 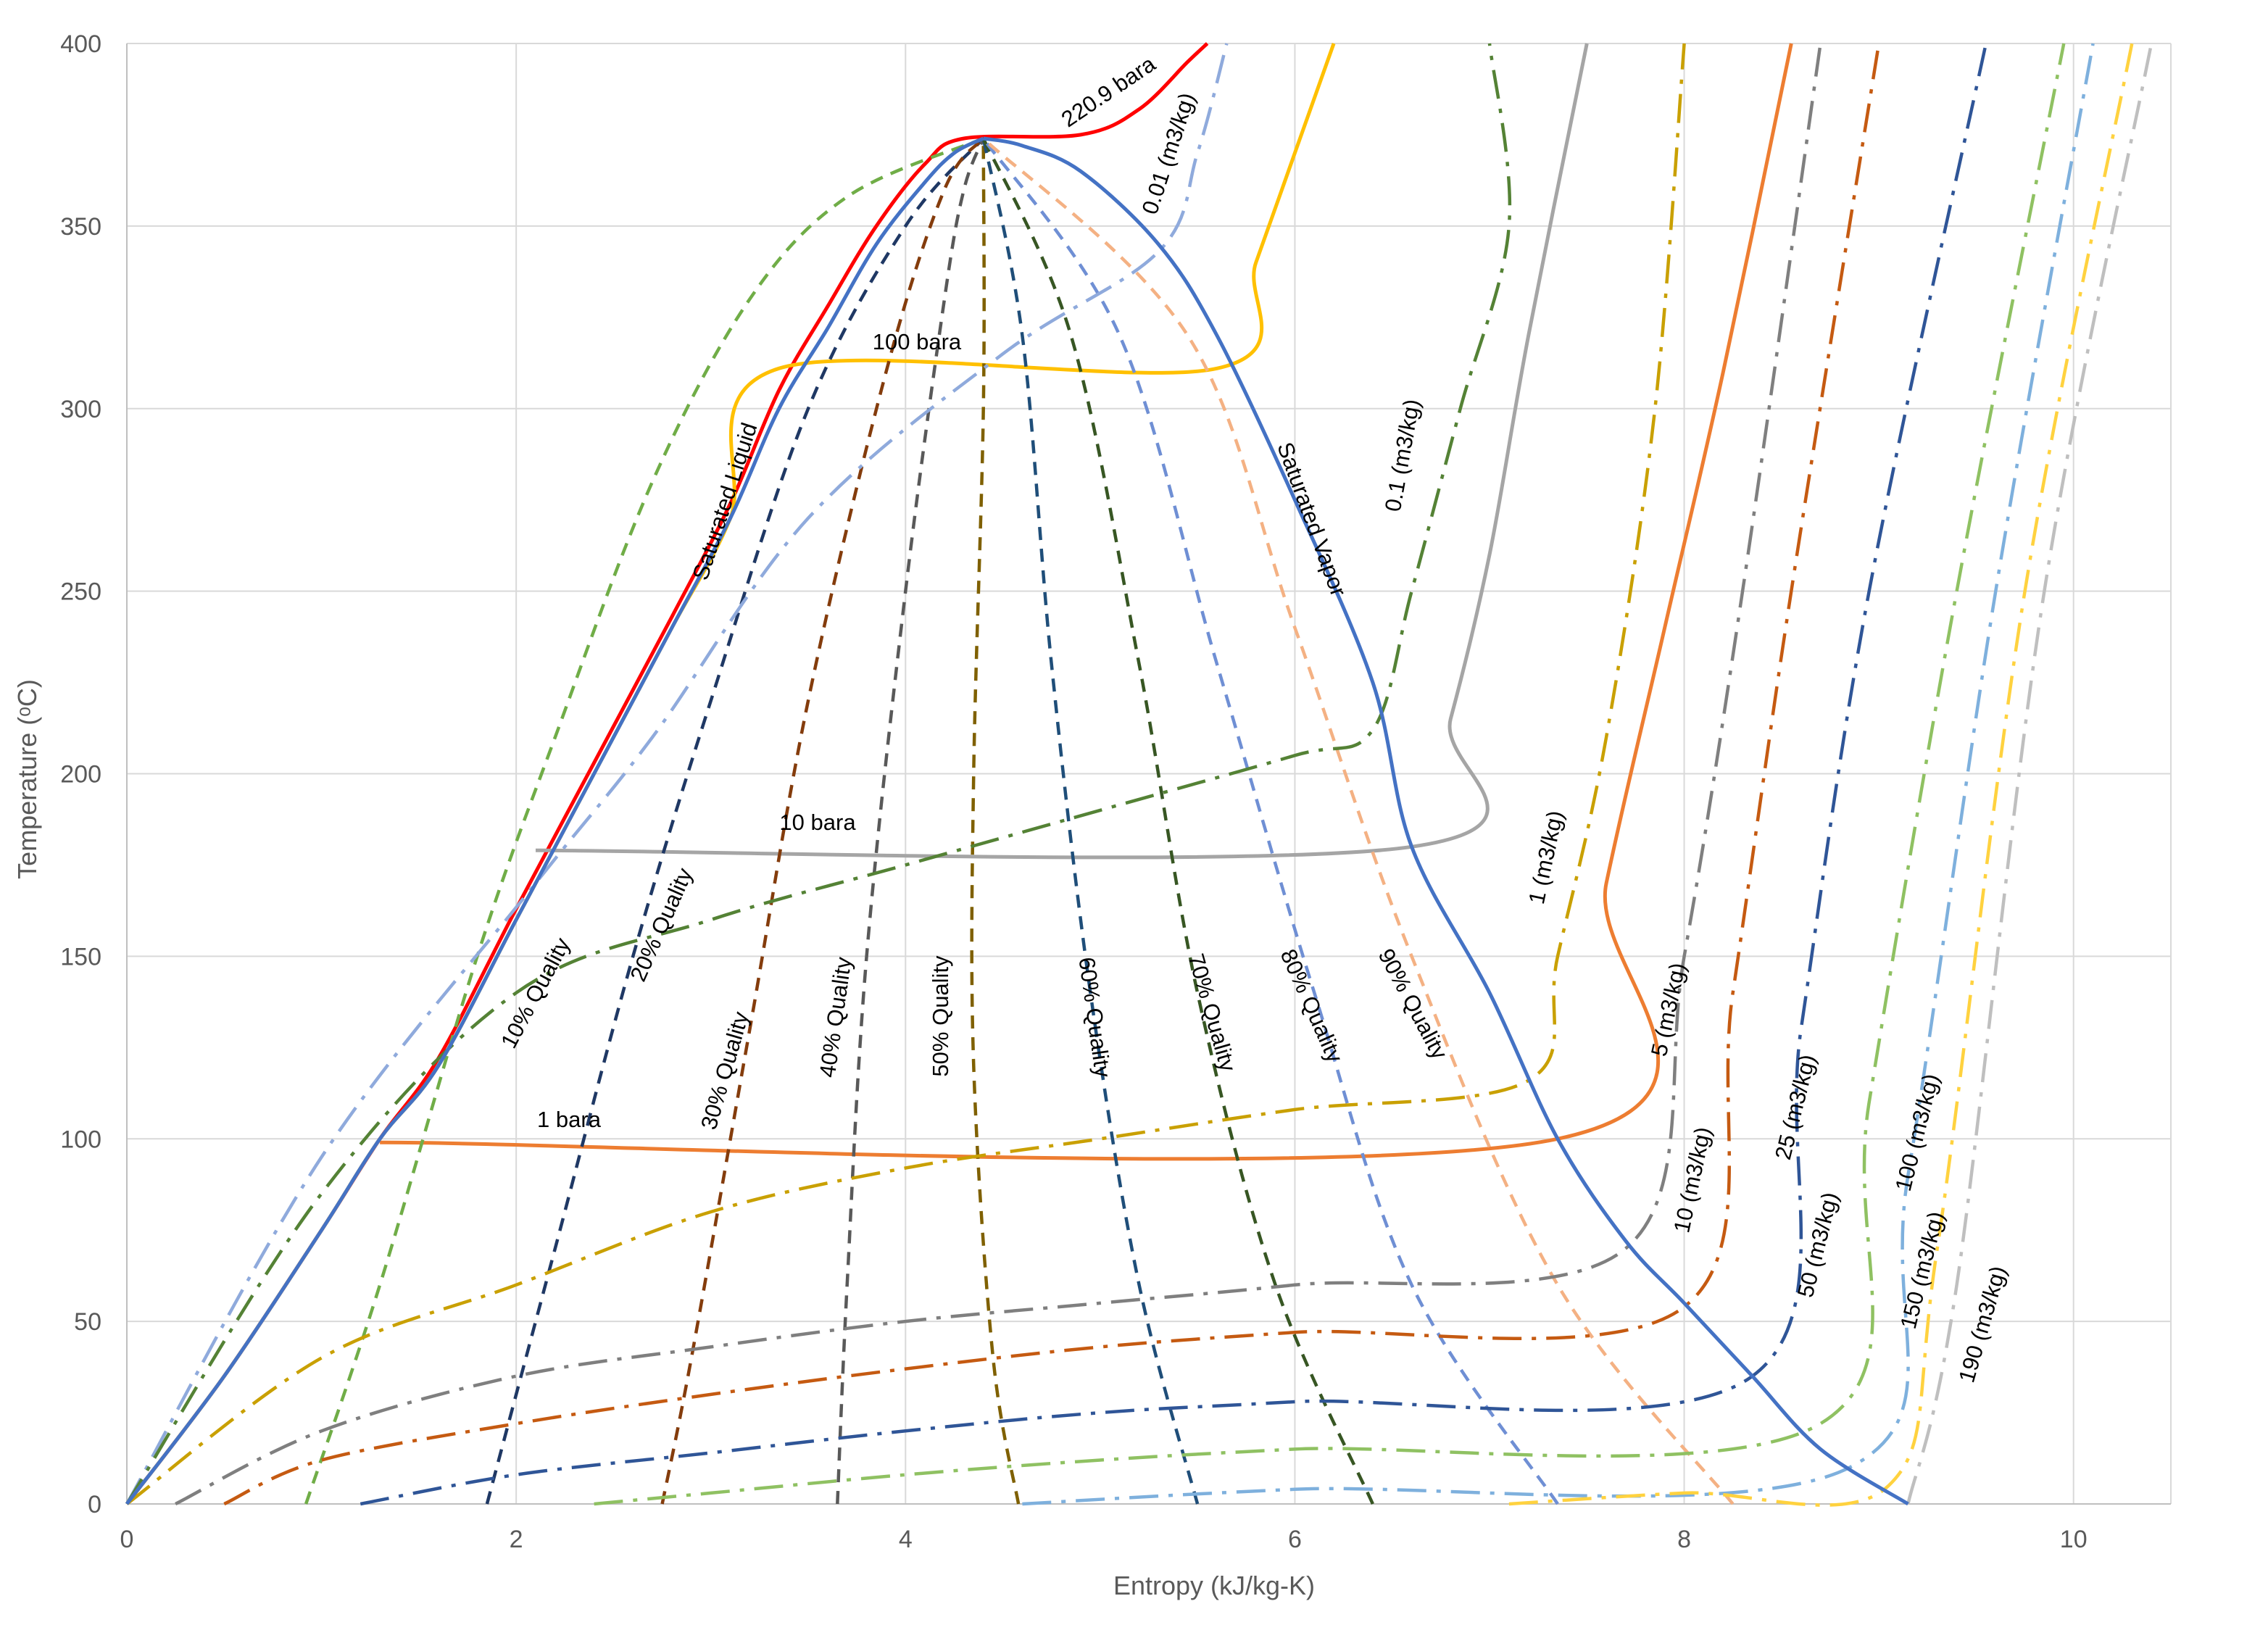 I want to click on x-tick-2: 2, so click(x=516, y=1539).